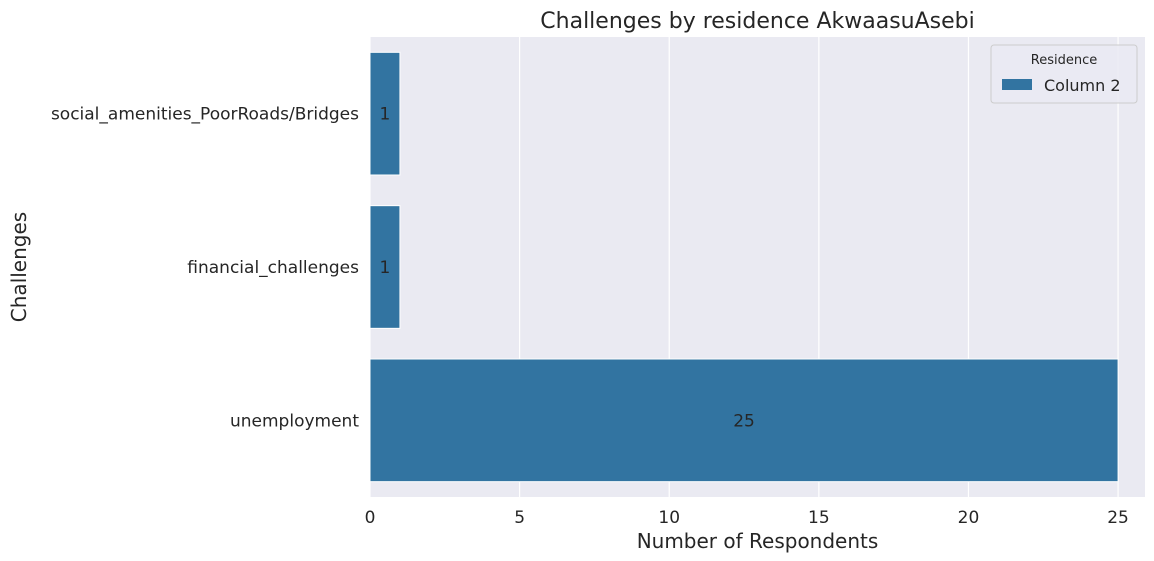  What do you see at coordinates (370, 518) in the screenshot?
I see `x-tick-label: 0` at bounding box center [370, 518].